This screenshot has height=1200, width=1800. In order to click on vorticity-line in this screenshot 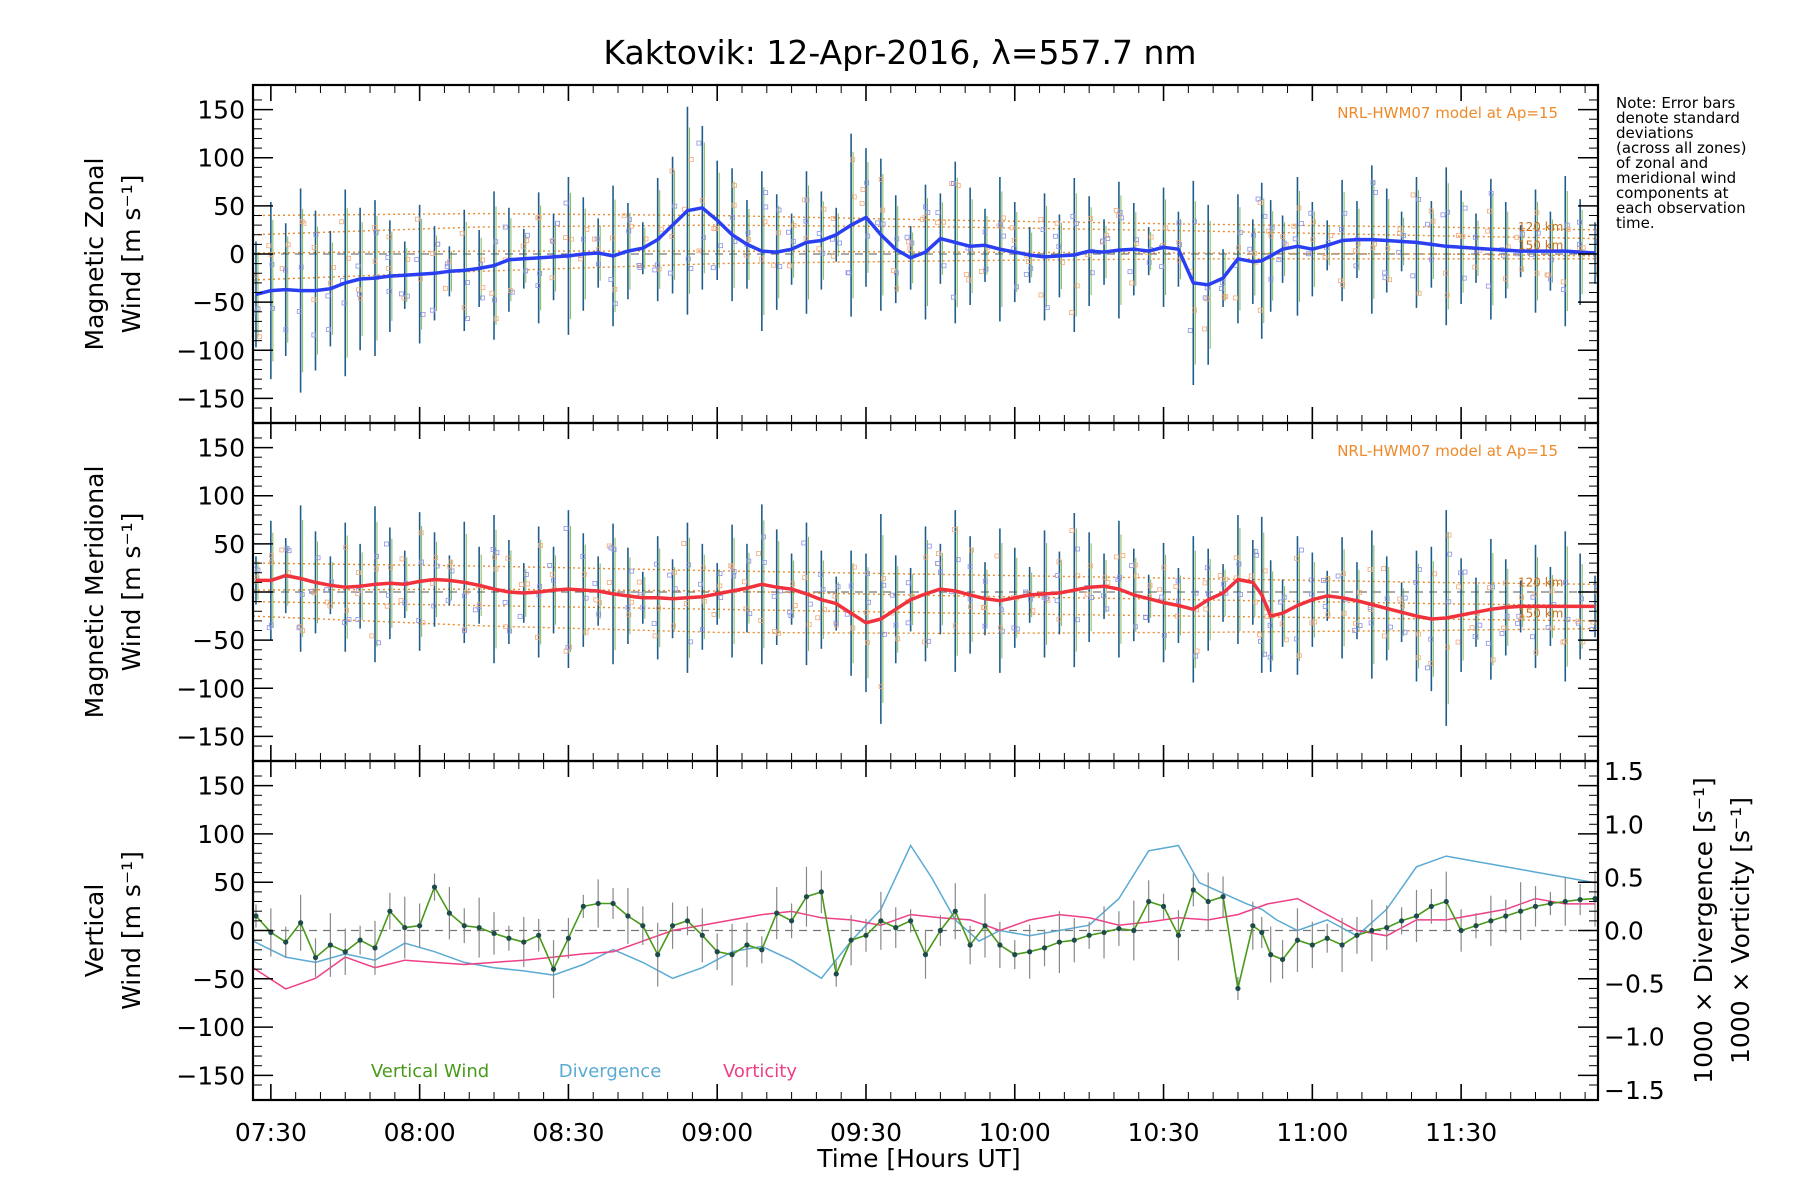, I will do `click(924, 943)`.